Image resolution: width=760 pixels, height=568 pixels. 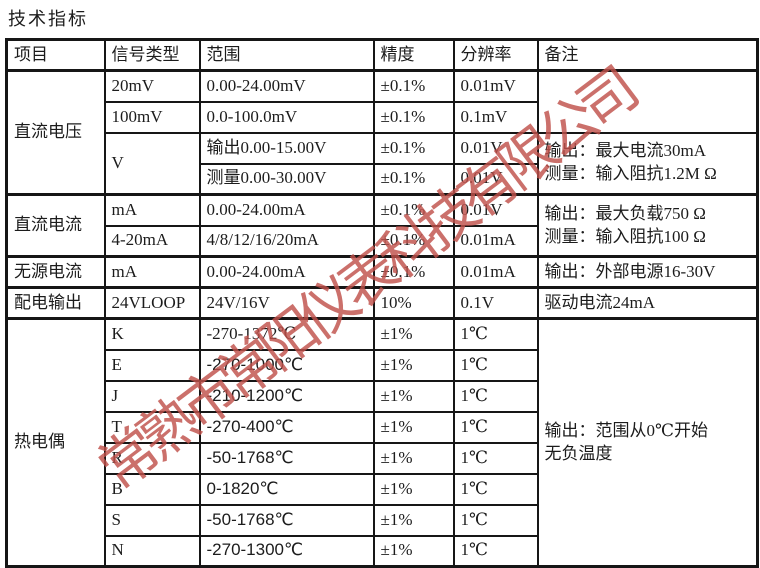 What do you see at coordinates (55, 132) in the screenshot?
I see `item-label-dc-voltage: 直流电压` at bounding box center [55, 132].